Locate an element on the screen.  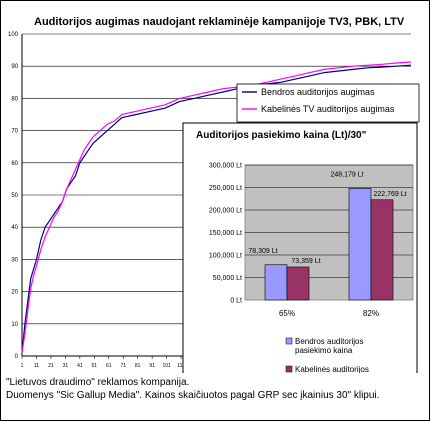
bar-data-label: 78,309 Lt is located at coordinates (262, 251).